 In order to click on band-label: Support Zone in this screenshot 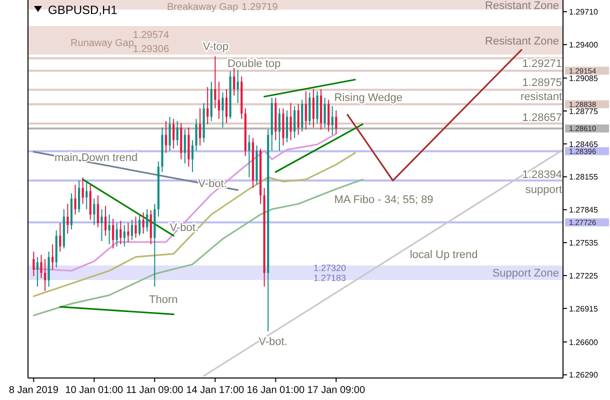, I will do `click(525, 274)`.